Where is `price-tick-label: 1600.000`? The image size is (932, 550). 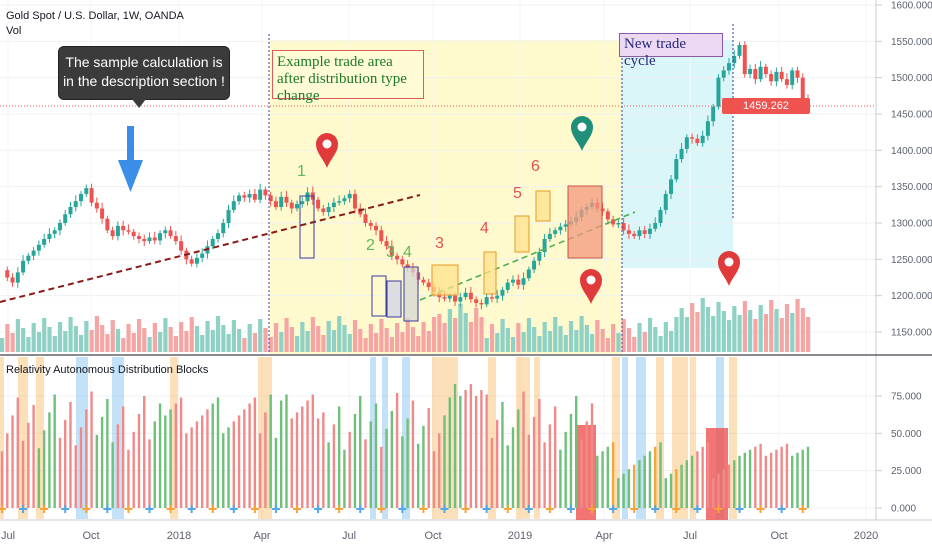 price-tick-label: 1600.000 is located at coordinates (911, 6).